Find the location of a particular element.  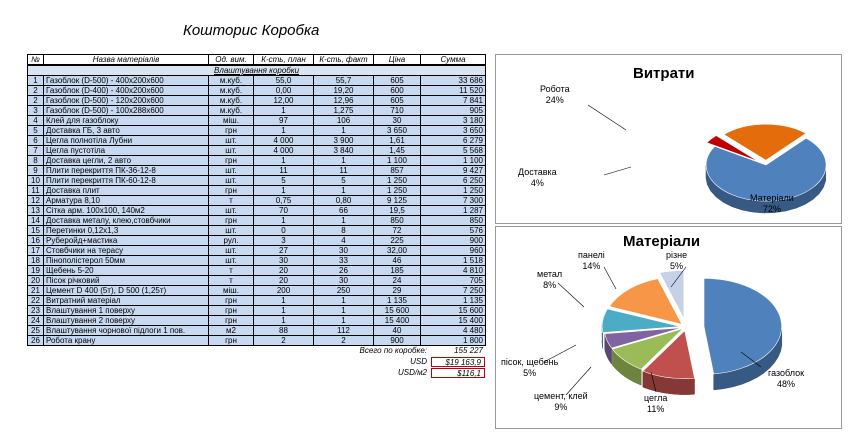

table-cell: 72 is located at coordinates (397, 230).